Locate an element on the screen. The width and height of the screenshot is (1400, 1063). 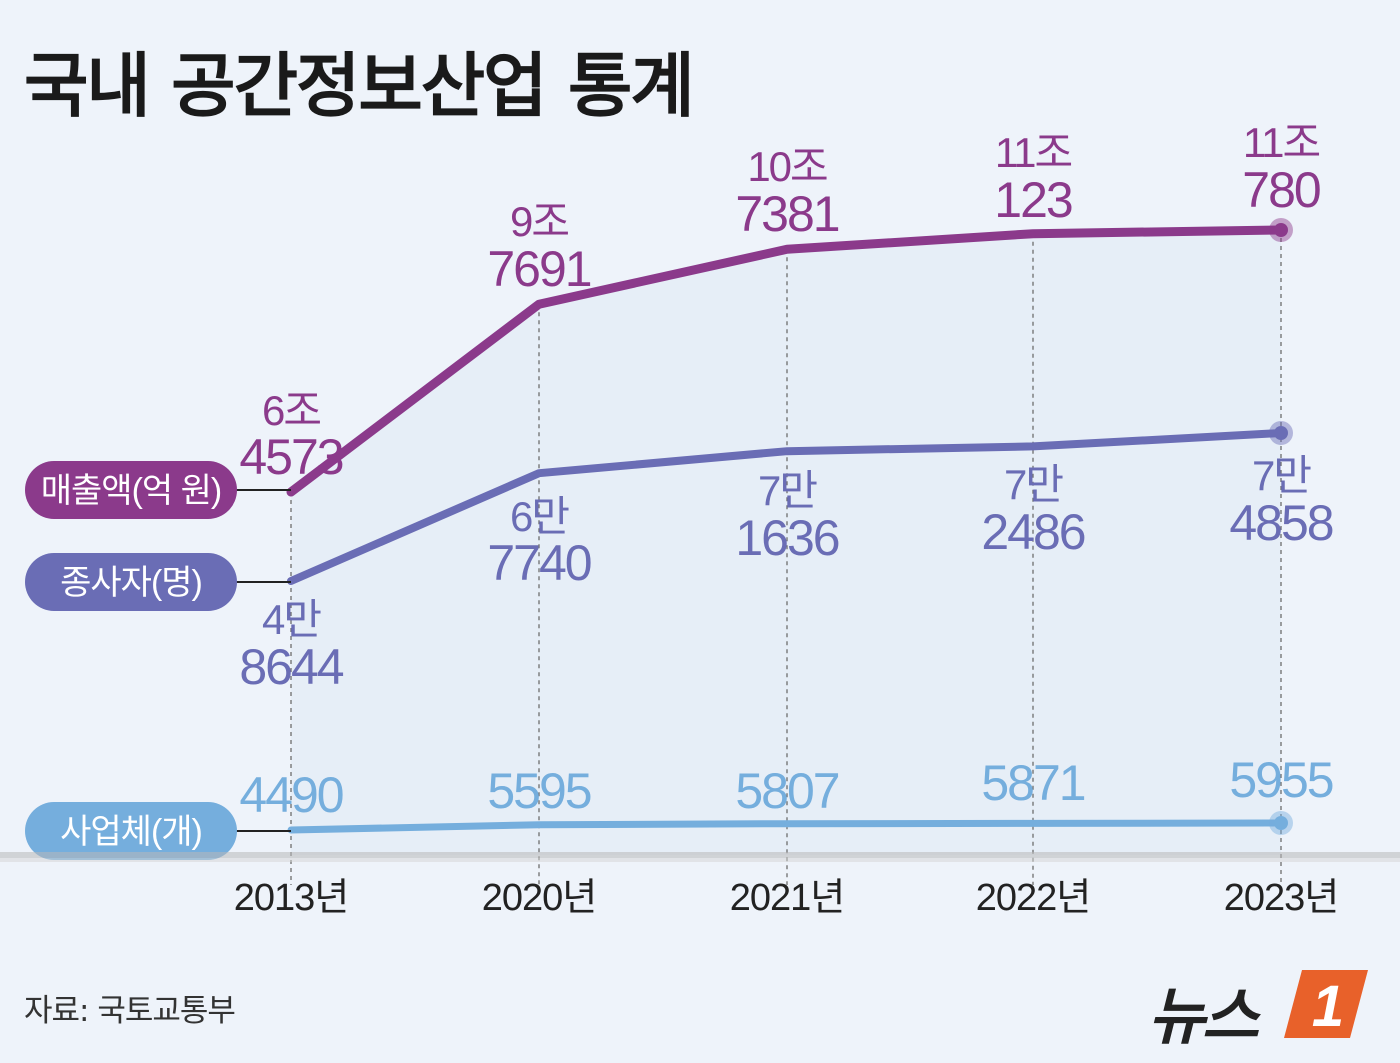
data-label: 780 is located at coordinates (1281, 190).